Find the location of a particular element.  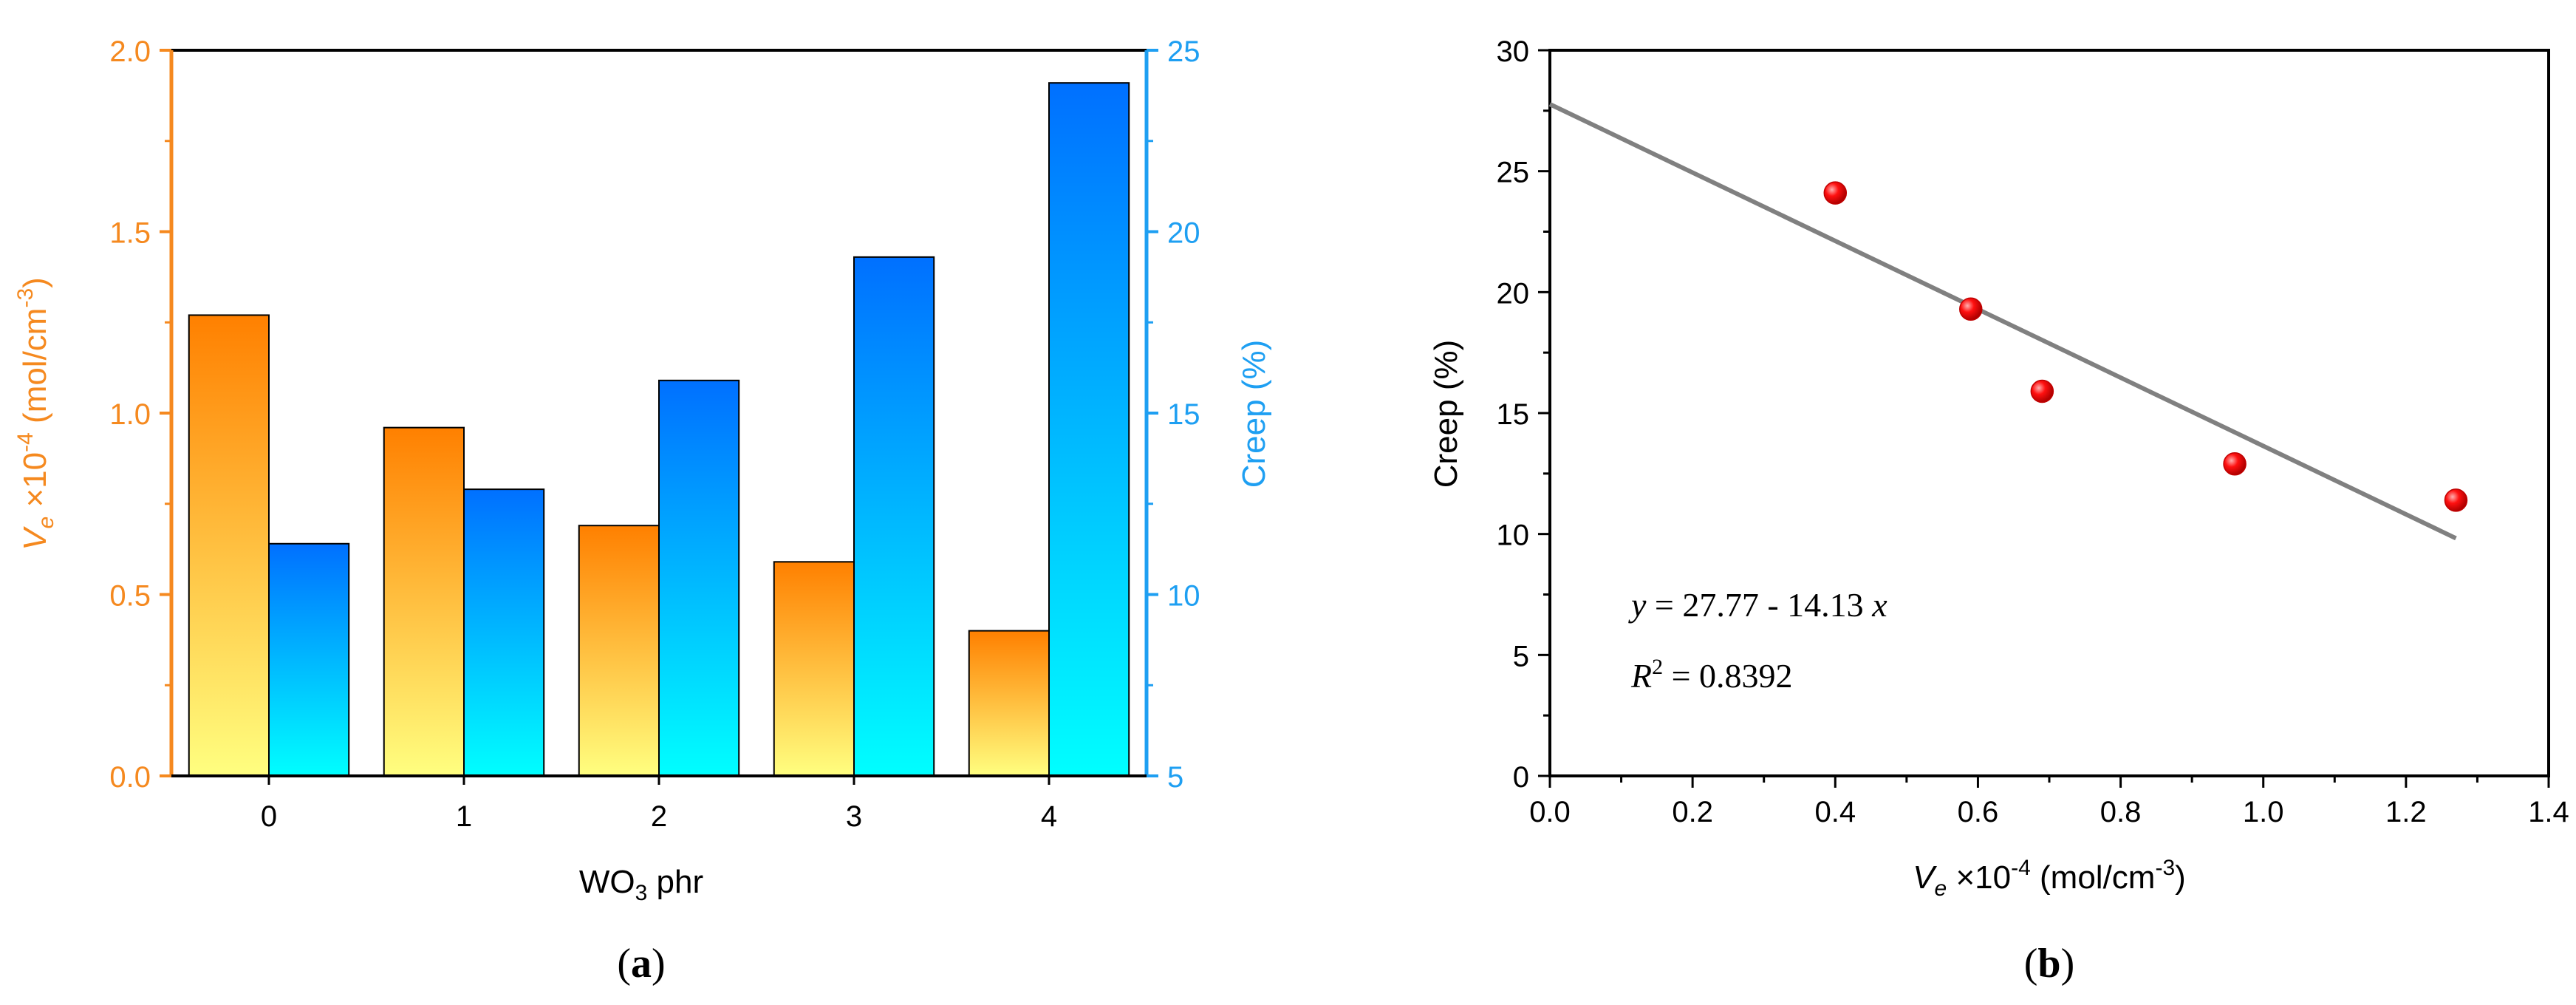

right-tick-label: 10 is located at coordinates (1183, 596).